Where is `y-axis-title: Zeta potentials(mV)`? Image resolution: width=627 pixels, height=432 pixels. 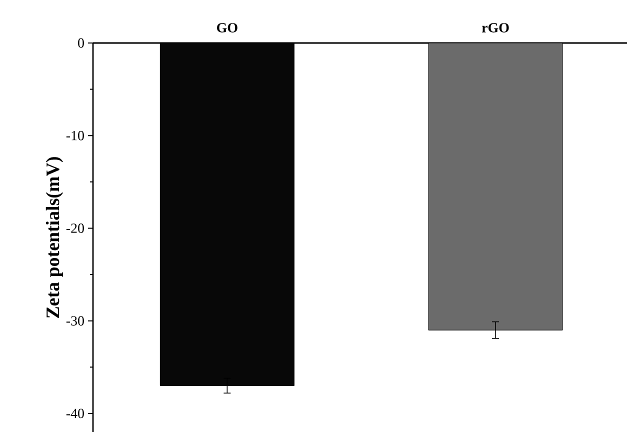 y-axis-title: Zeta potentials(mV) is located at coordinates (55, 237).